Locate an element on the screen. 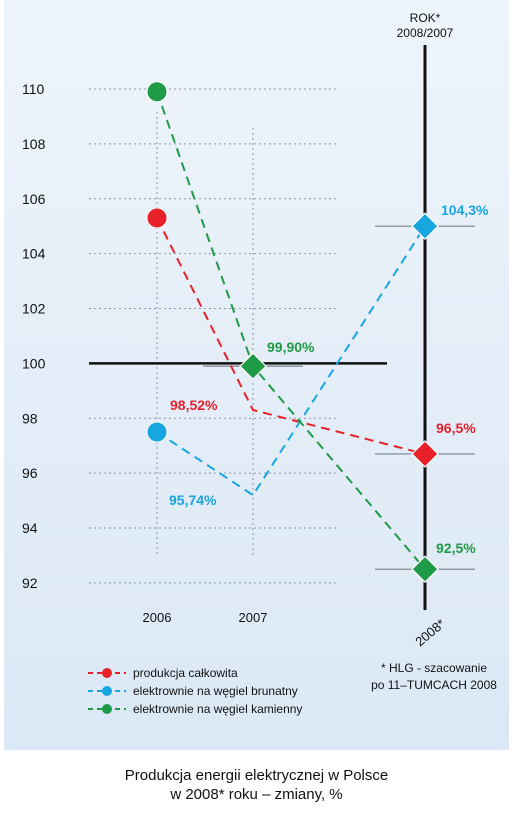  y-tick-label-96: 96 is located at coordinates (30, 473).